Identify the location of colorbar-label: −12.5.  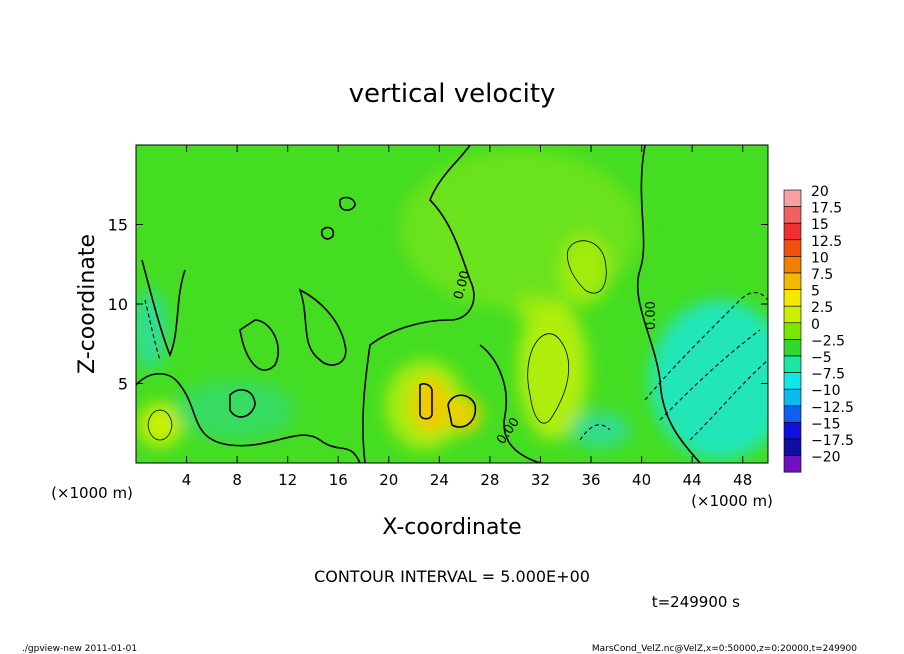
(832, 408).